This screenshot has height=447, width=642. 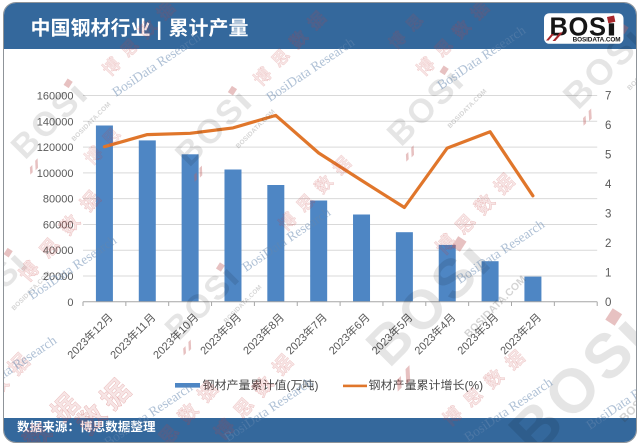 I want to click on svg-text: 80000, so click(x=58, y=200).